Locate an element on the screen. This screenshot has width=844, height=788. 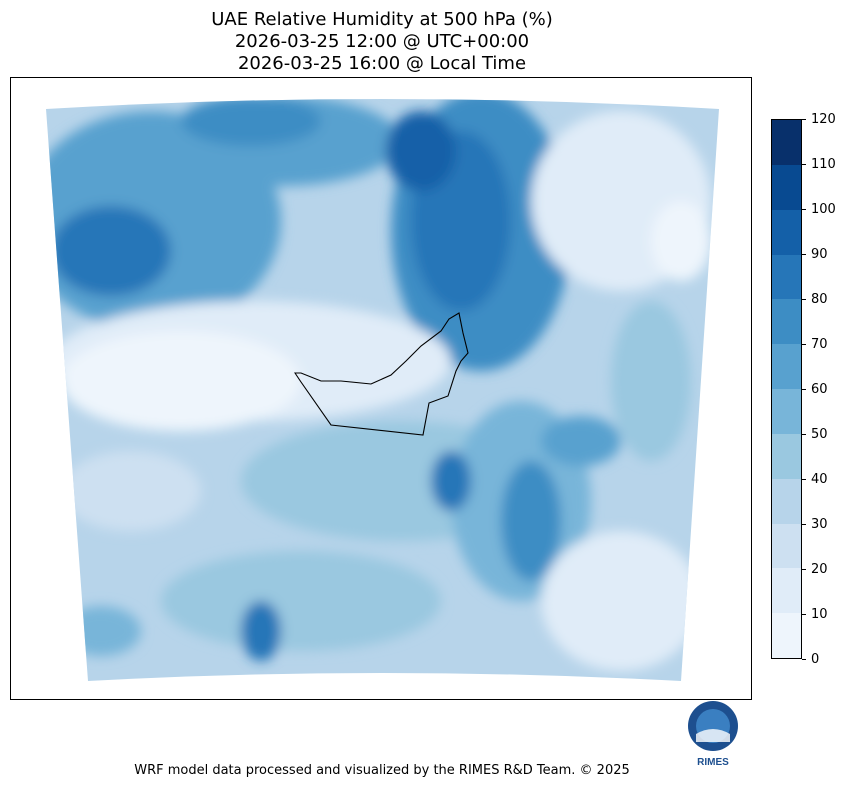
title-line-1: UAE Relative Humidity at 500 hPa (%) is located at coordinates (382, 19).